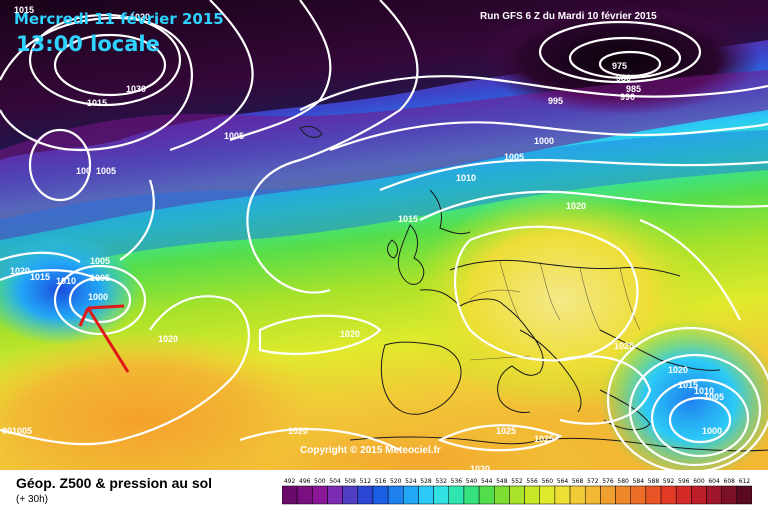 This screenshot has width=768, height=512. I want to click on scale-label: 508, so click(350, 481).